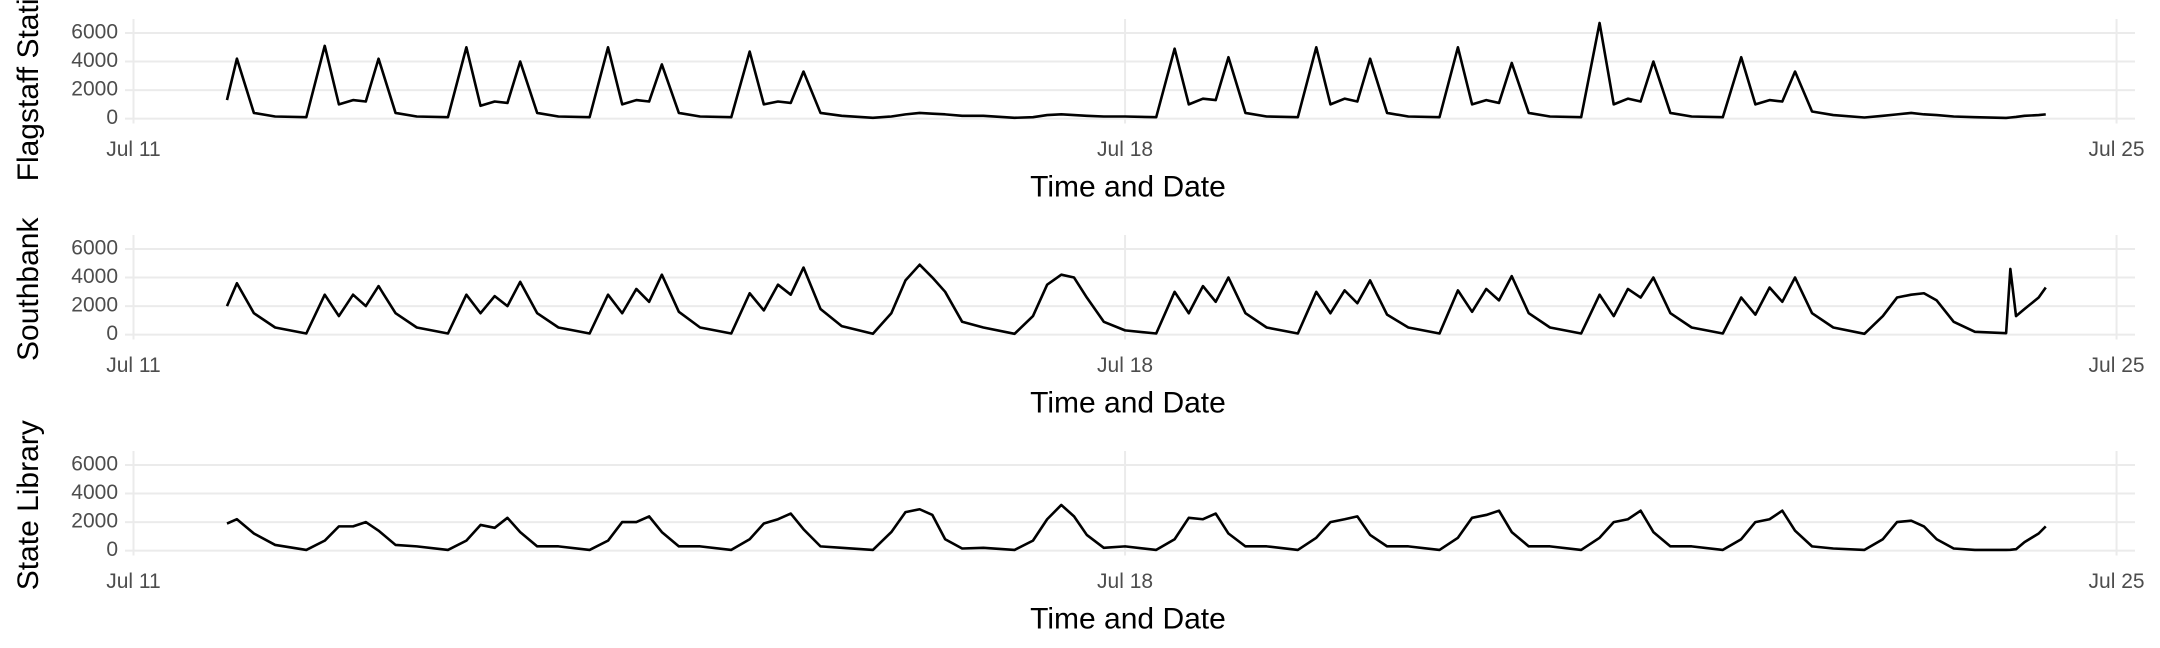 The width and height of the screenshot is (2160, 648). Describe the element at coordinates (28, 505) in the screenshot. I see `y-axis-title: State Library` at that location.